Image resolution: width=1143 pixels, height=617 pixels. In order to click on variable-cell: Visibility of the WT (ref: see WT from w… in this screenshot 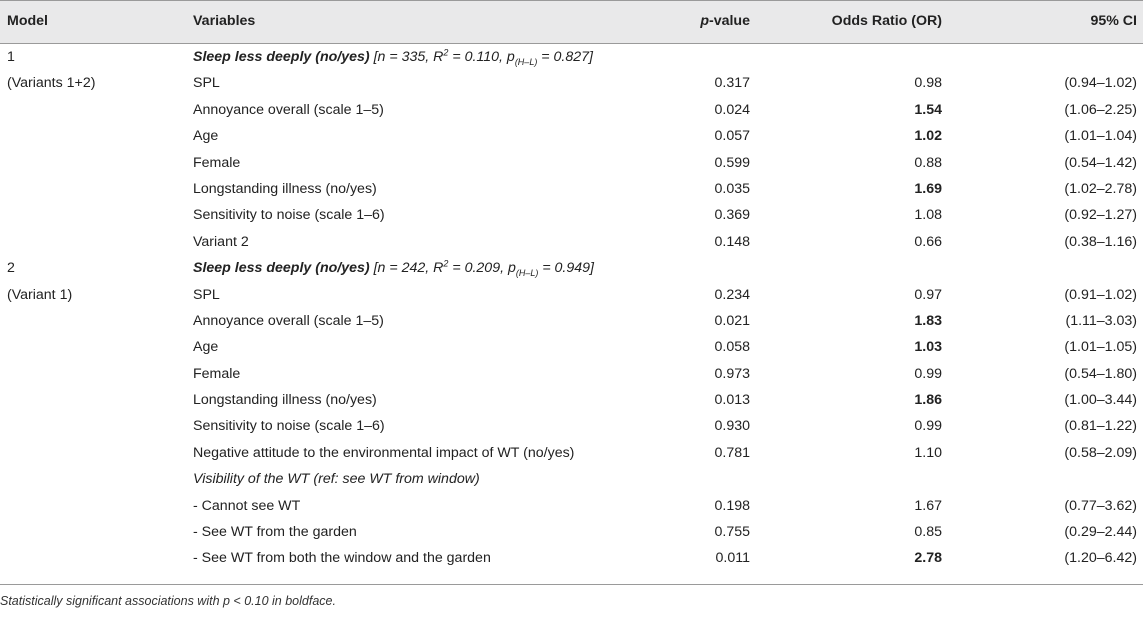, I will do `click(336, 479)`.